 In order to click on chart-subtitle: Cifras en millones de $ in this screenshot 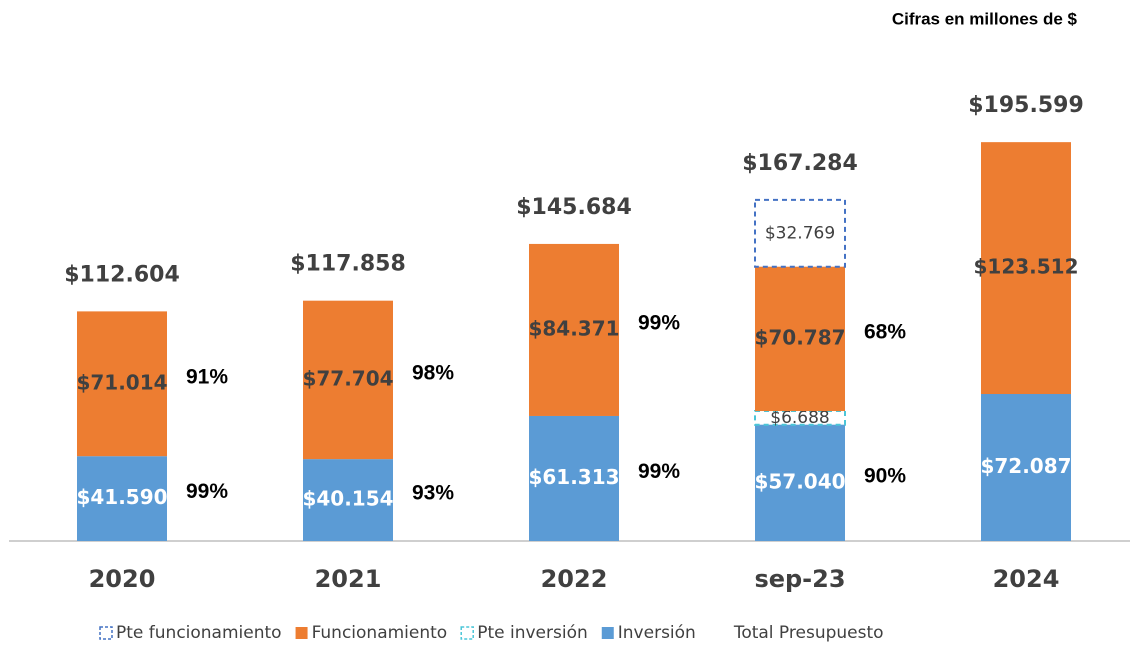, I will do `click(985, 18)`.